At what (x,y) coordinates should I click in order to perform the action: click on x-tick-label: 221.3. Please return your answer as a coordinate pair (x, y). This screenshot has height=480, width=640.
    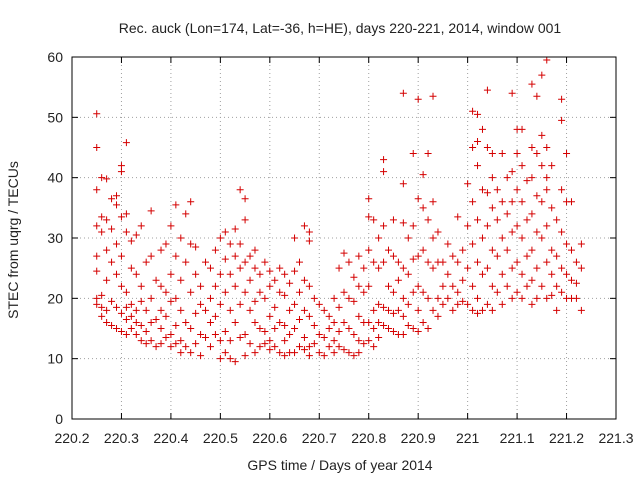
    Looking at the image, I should click on (615, 438).